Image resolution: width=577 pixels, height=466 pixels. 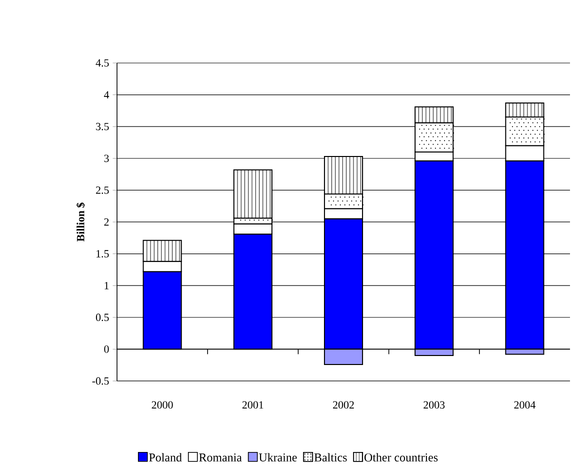 What do you see at coordinates (81, 222) in the screenshot?
I see `y-axis-title: Billion $` at bounding box center [81, 222].